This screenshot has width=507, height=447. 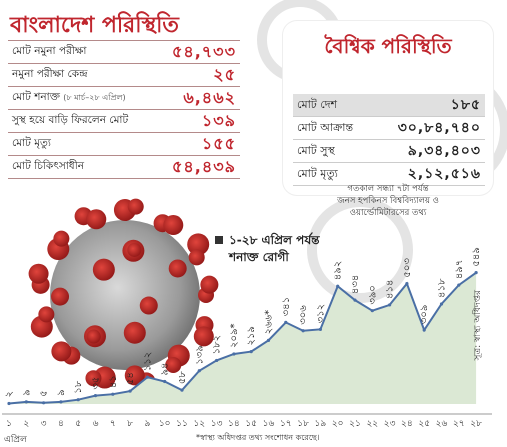 What do you see at coordinates (113, 381) in the screenshot?
I see `data-label: ৪১` at bounding box center [113, 381].